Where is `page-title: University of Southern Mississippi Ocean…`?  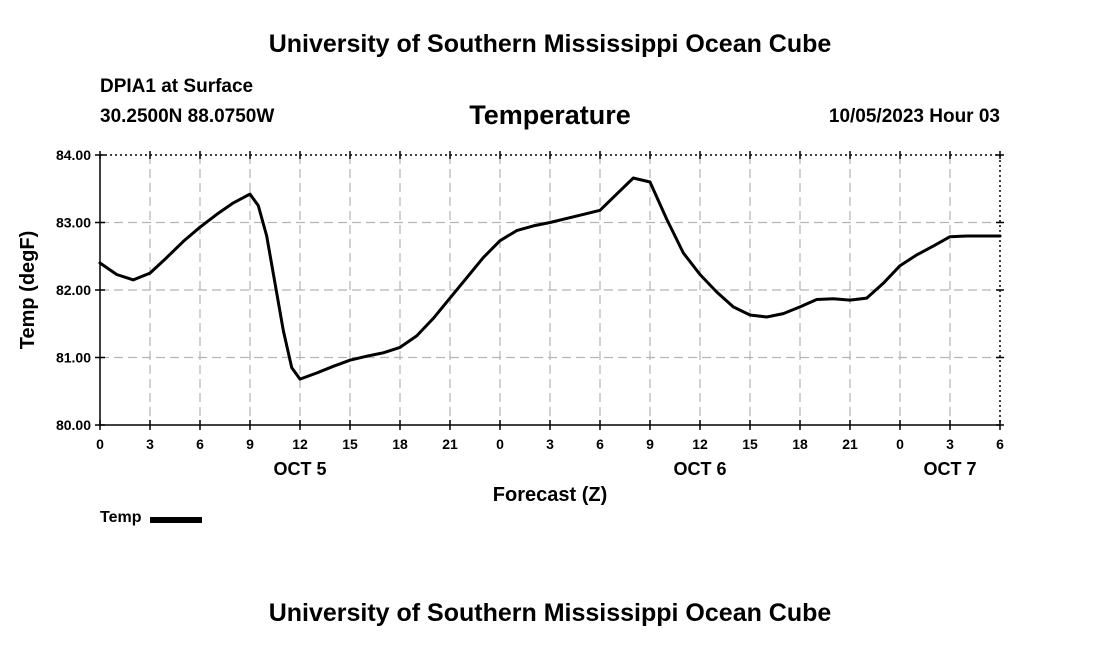
page-title: University of Southern Mississippi Ocean… is located at coordinates (550, 44).